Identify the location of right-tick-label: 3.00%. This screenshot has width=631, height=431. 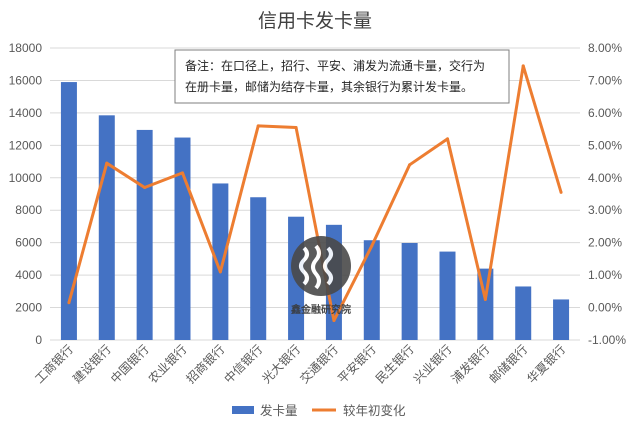
(605, 210).